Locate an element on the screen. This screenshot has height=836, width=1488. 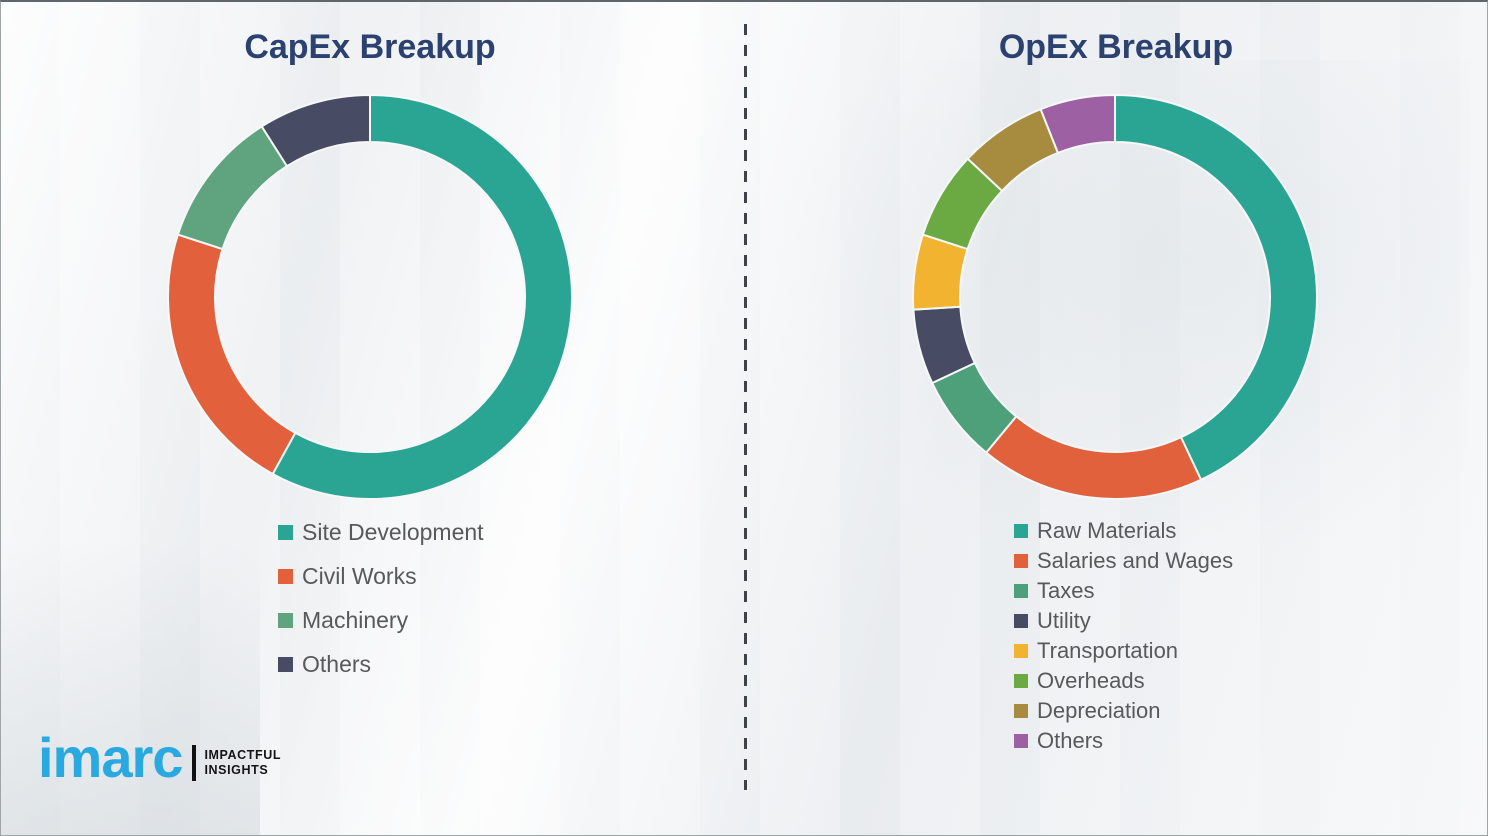
legend-swatch-taxes is located at coordinates (1021, 591).